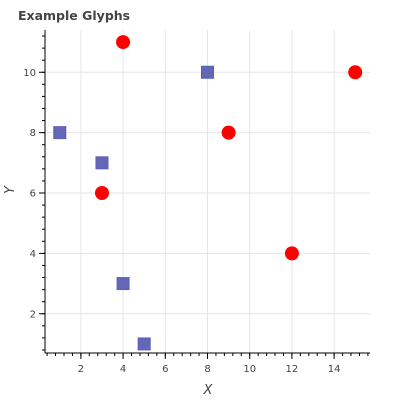 Image resolution: width=400 pixels, height=400 pixels. I want to click on y-tick-label: 10, so click(29, 73).